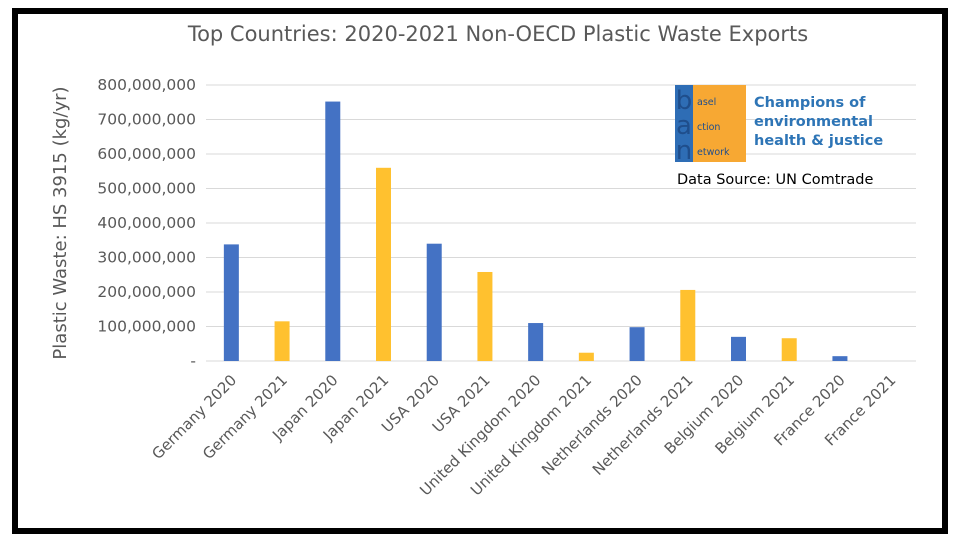 The width and height of the screenshot is (954, 542). I want to click on logo-blue-strip, so click(684, 123).